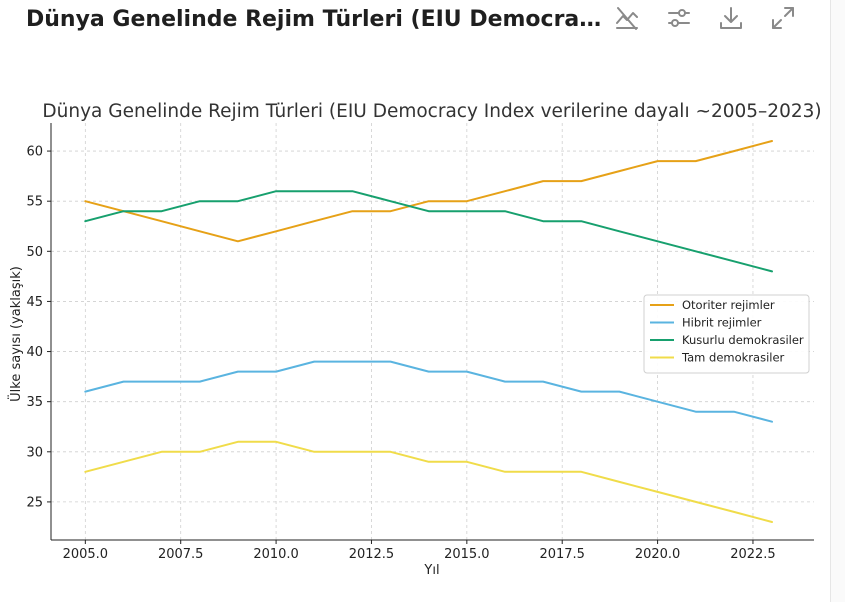 This screenshot has width=845, height=602. Describe the element at coordinates (34, 352) in the screenshot. I see `y-tick-label: 40` at that location.